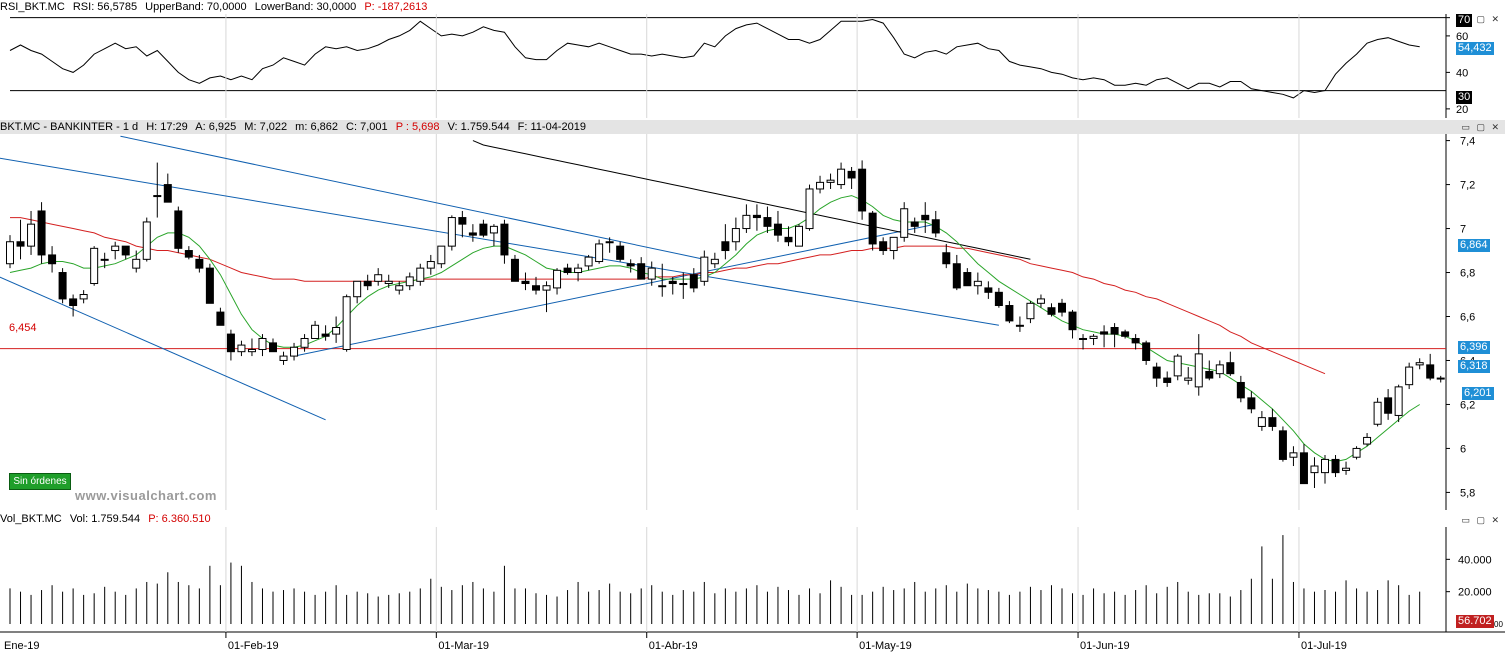 The height and width of the screenshot is (652, 1505). I want to click on rsi-series-line, so click(714, 58).